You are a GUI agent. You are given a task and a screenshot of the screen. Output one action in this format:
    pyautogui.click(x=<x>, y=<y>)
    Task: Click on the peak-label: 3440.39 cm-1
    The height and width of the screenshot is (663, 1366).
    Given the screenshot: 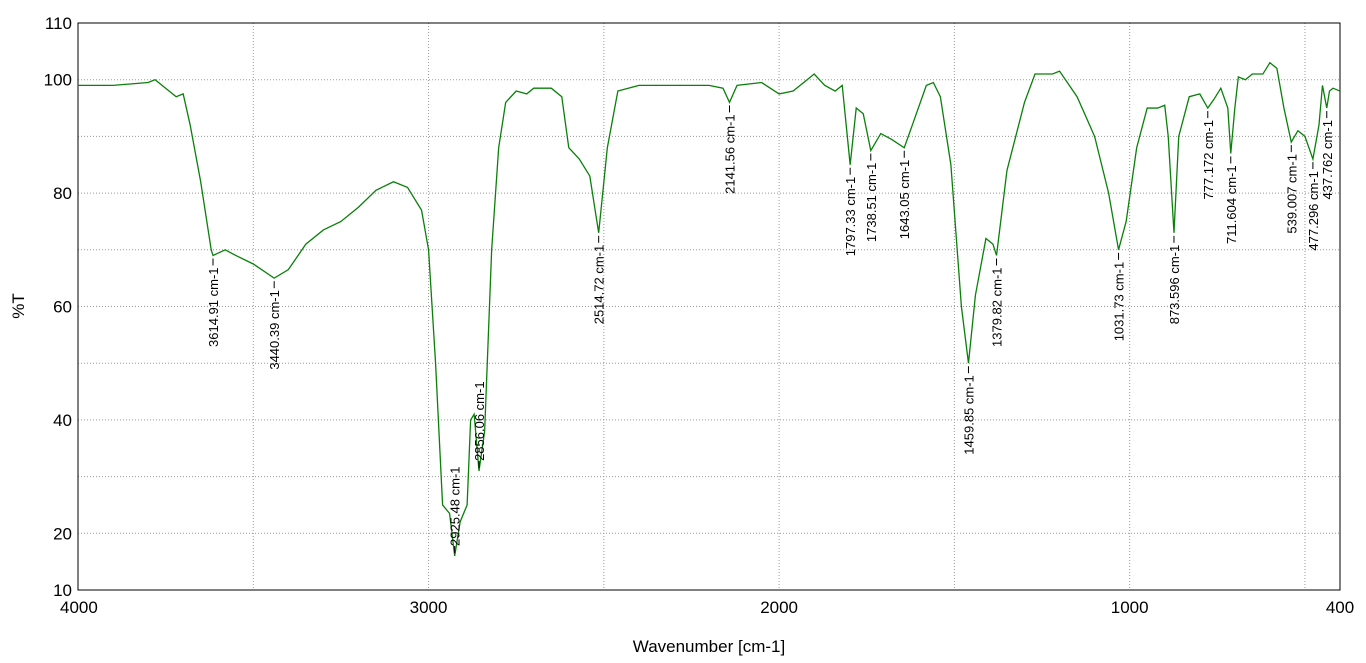 What is the action you would take?
    pyautogui.click(x=274, y=330)
    